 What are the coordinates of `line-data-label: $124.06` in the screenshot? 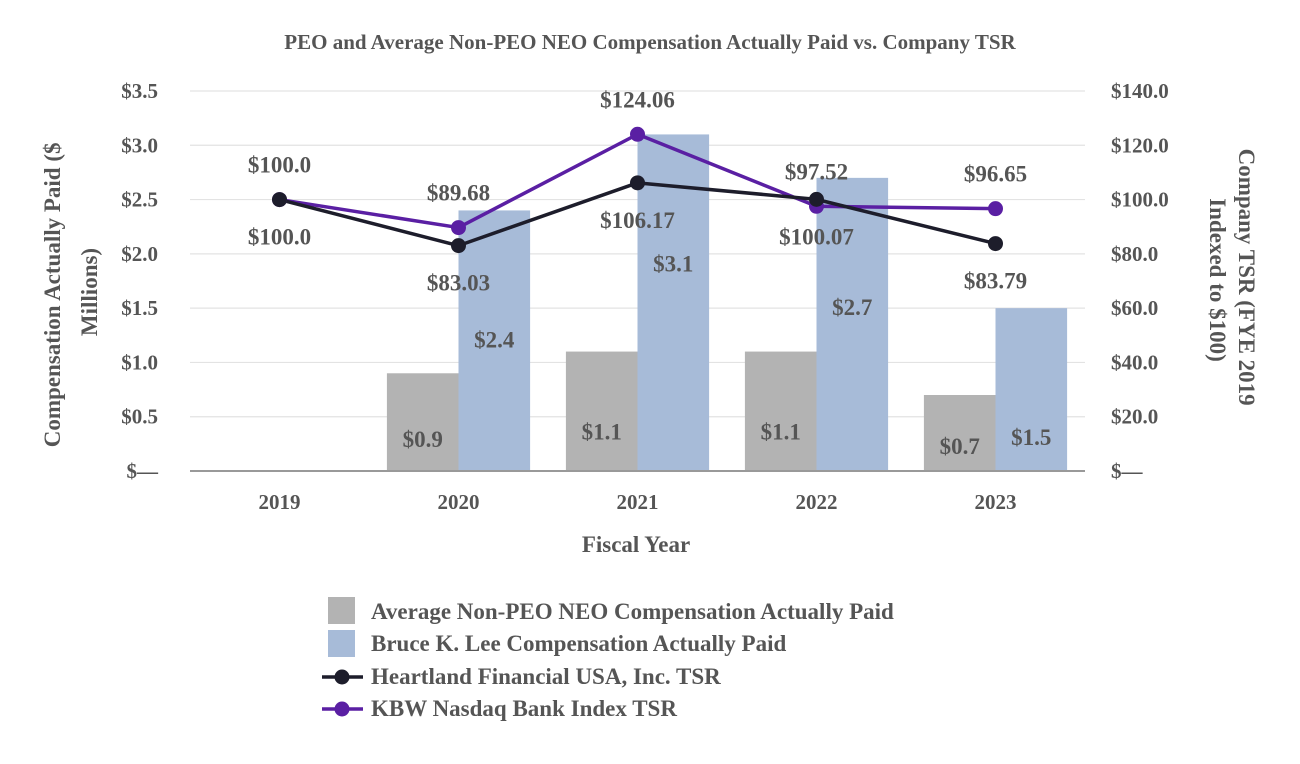 It's located at (637, 99).